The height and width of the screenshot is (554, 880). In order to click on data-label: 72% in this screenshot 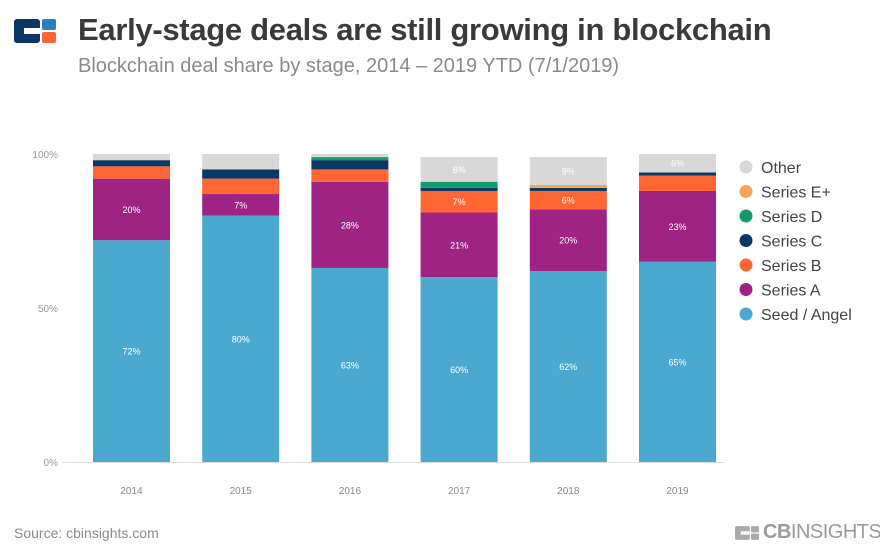, I will do `click(131, 352)`.